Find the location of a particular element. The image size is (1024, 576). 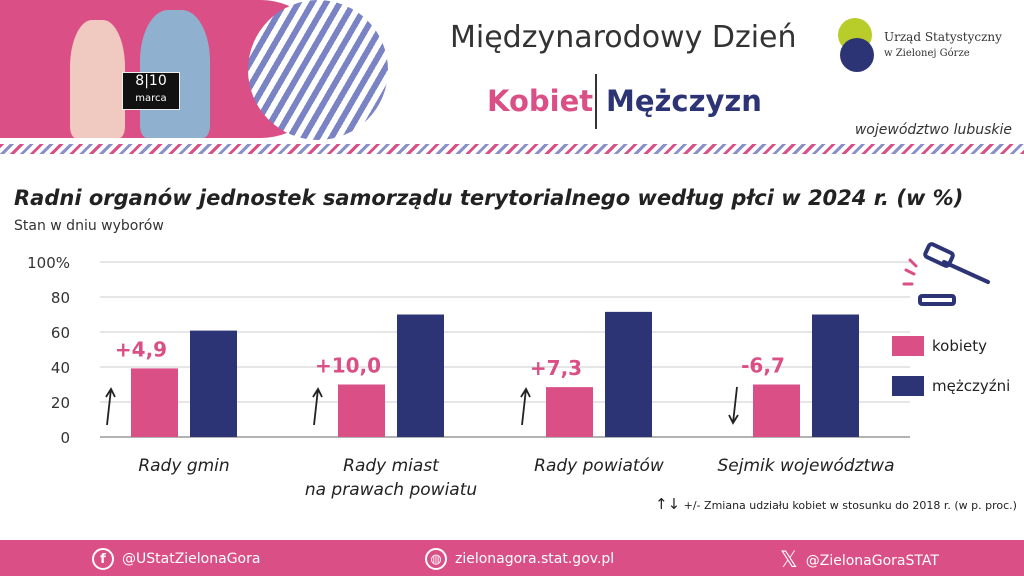

date-badge: 8|10 marca is located at coordinates (151, 91).